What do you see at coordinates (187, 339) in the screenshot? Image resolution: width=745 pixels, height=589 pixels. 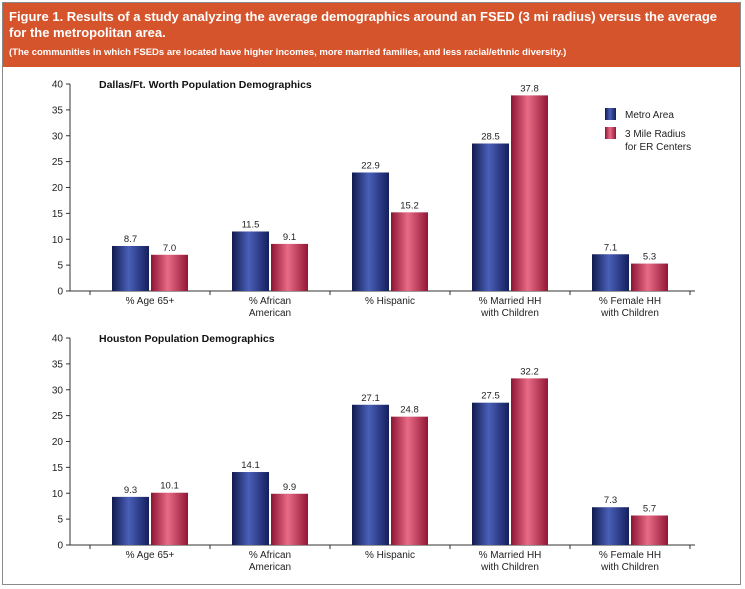 I see `chart-title: Houston Population Demographics` at bounding box center [187, 339].